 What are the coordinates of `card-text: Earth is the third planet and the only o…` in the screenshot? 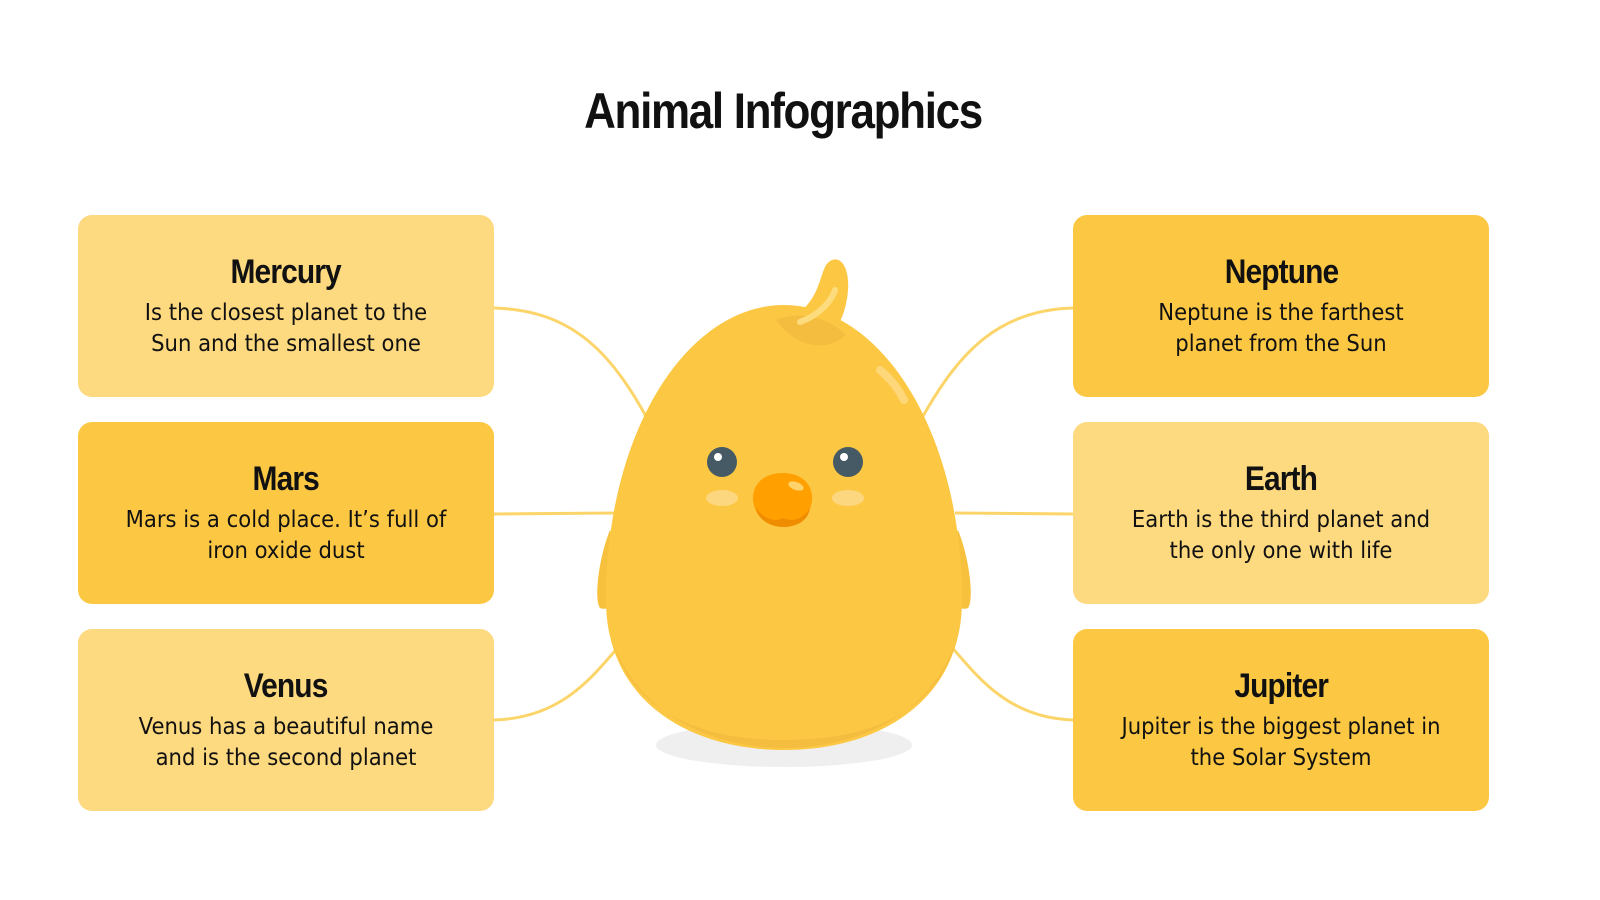 It's located at (1281, 535).